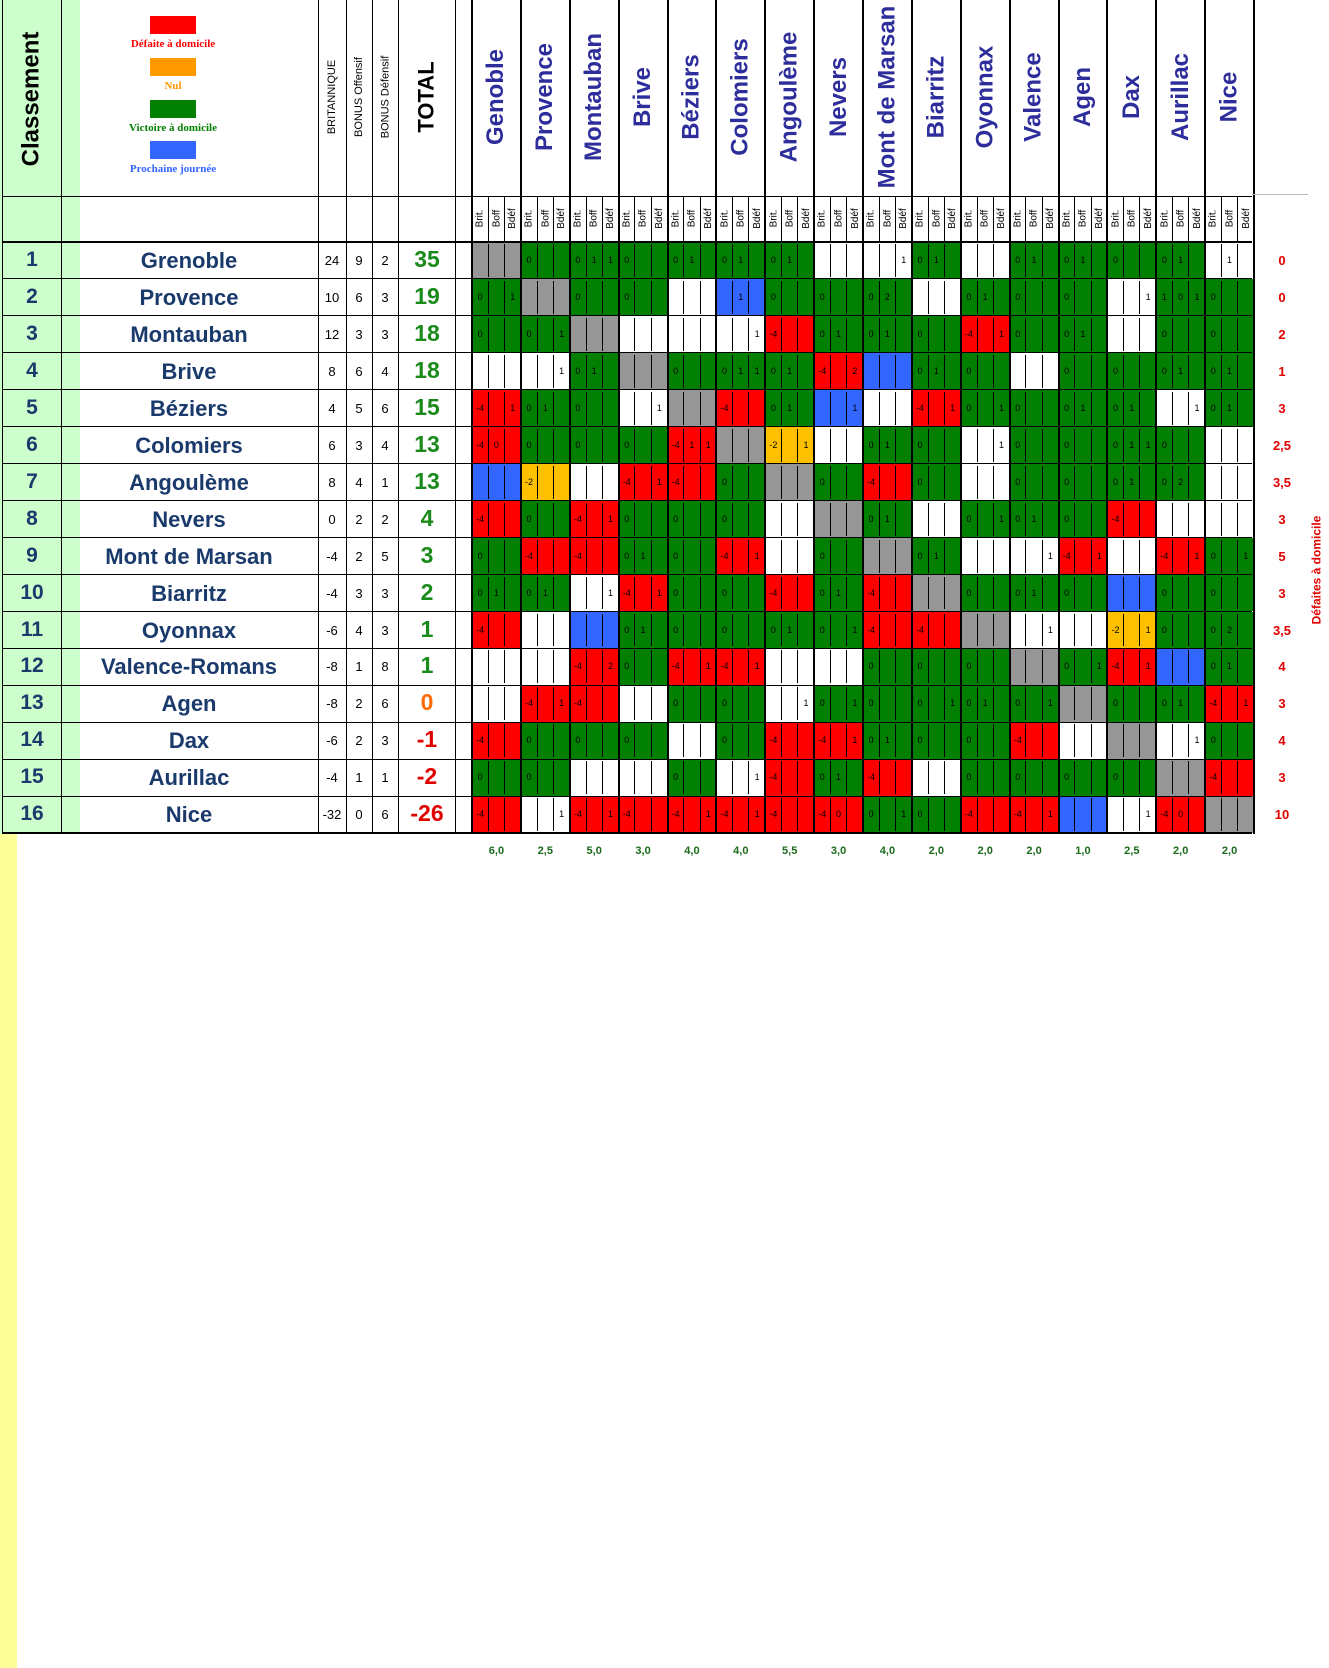 The height and width of the screenshot is (1668, 1329). Describe the element at coordinates (32, 370) in the screenshot. I see `rank-cell: 4` at that location.